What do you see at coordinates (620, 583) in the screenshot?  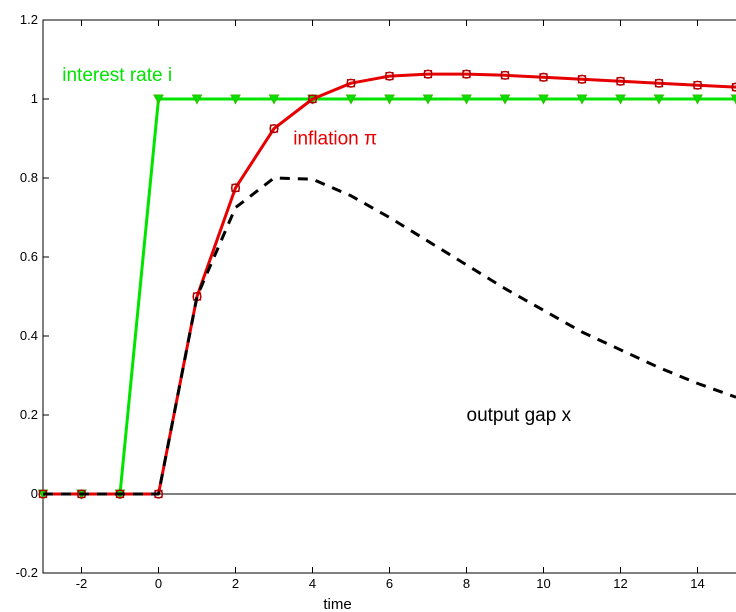 I see `x-tick-label: 12` at bounding box center [620, 583].